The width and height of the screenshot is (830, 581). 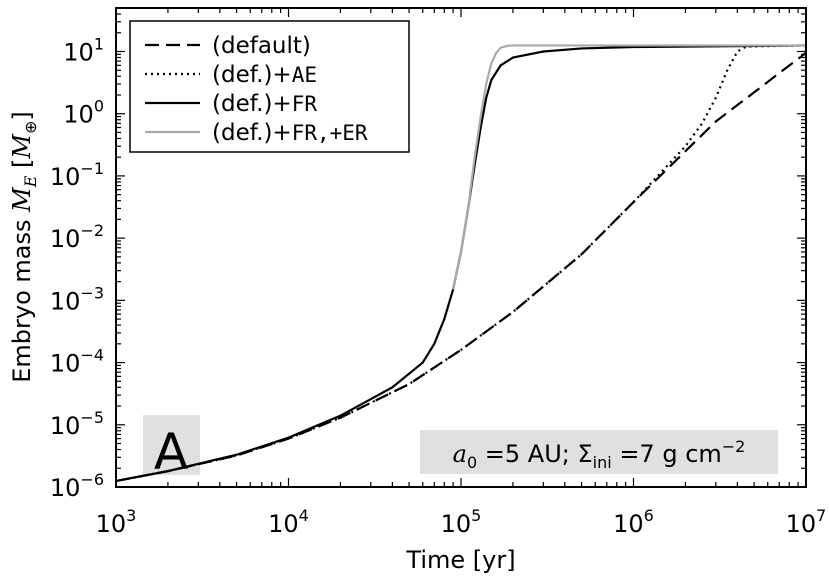 What do you see at coordinates (288, 522) in the screenshot?
I see `x-tick-label: 10⁴` at bounding box center [288, 522].